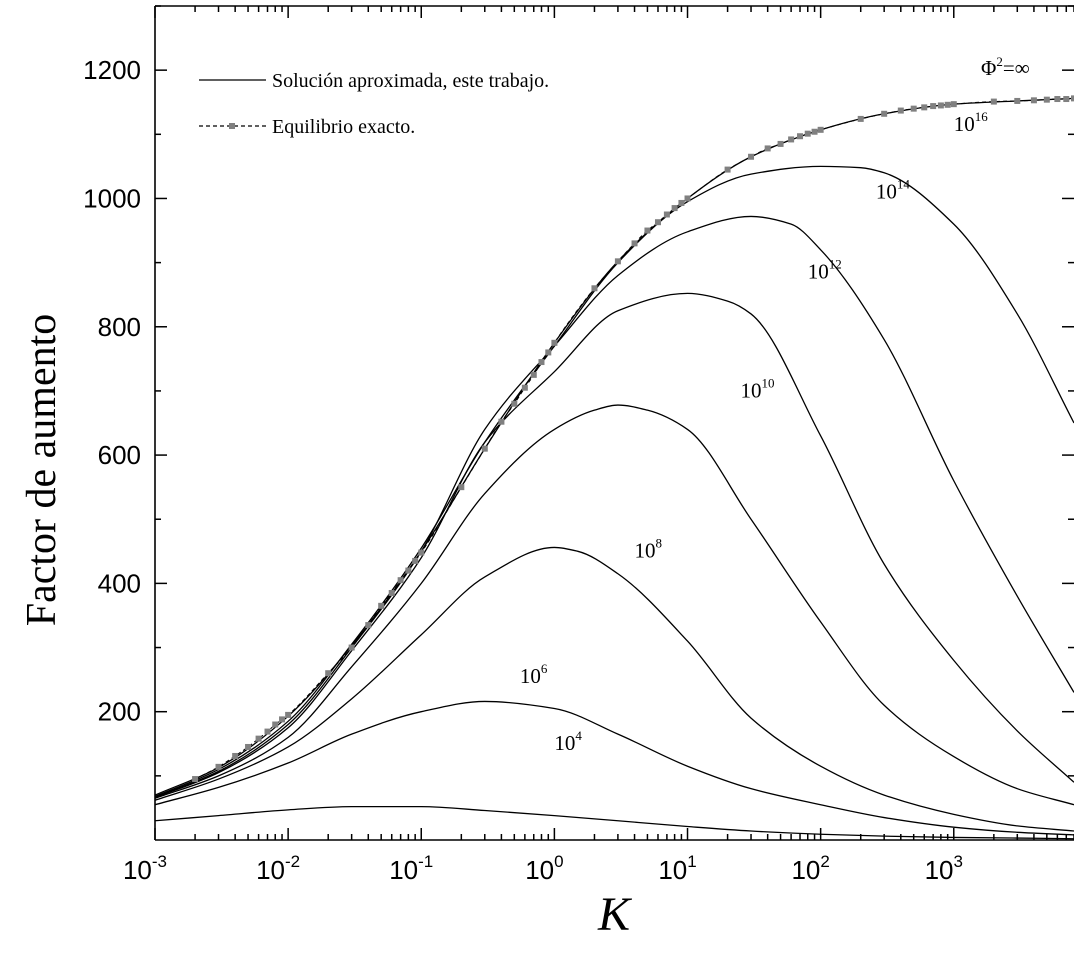 Image resolution: width=1074 pixels, height=953 pixels. Describe the element at coordinates (614, 822) in the screenshot. I see `curve-10e4` at that location.